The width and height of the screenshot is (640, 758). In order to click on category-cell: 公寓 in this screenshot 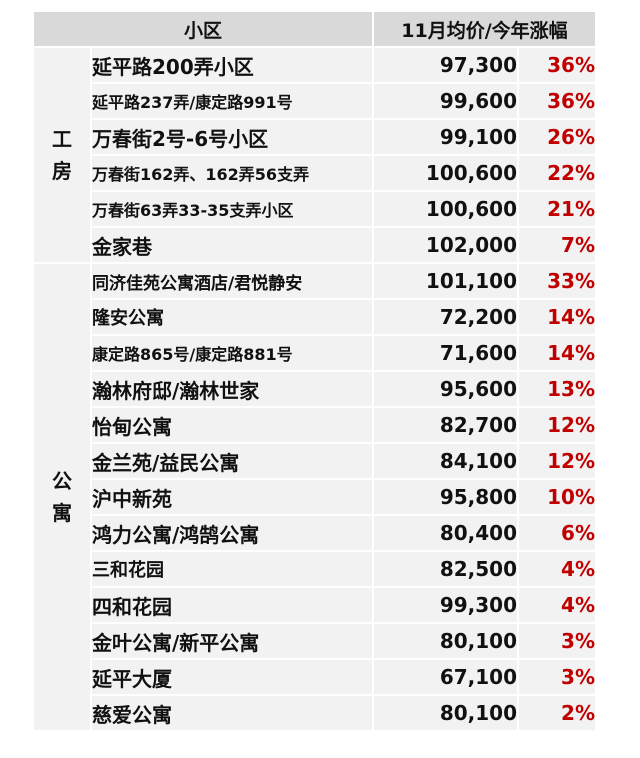, I will do `click(62, 497)`.